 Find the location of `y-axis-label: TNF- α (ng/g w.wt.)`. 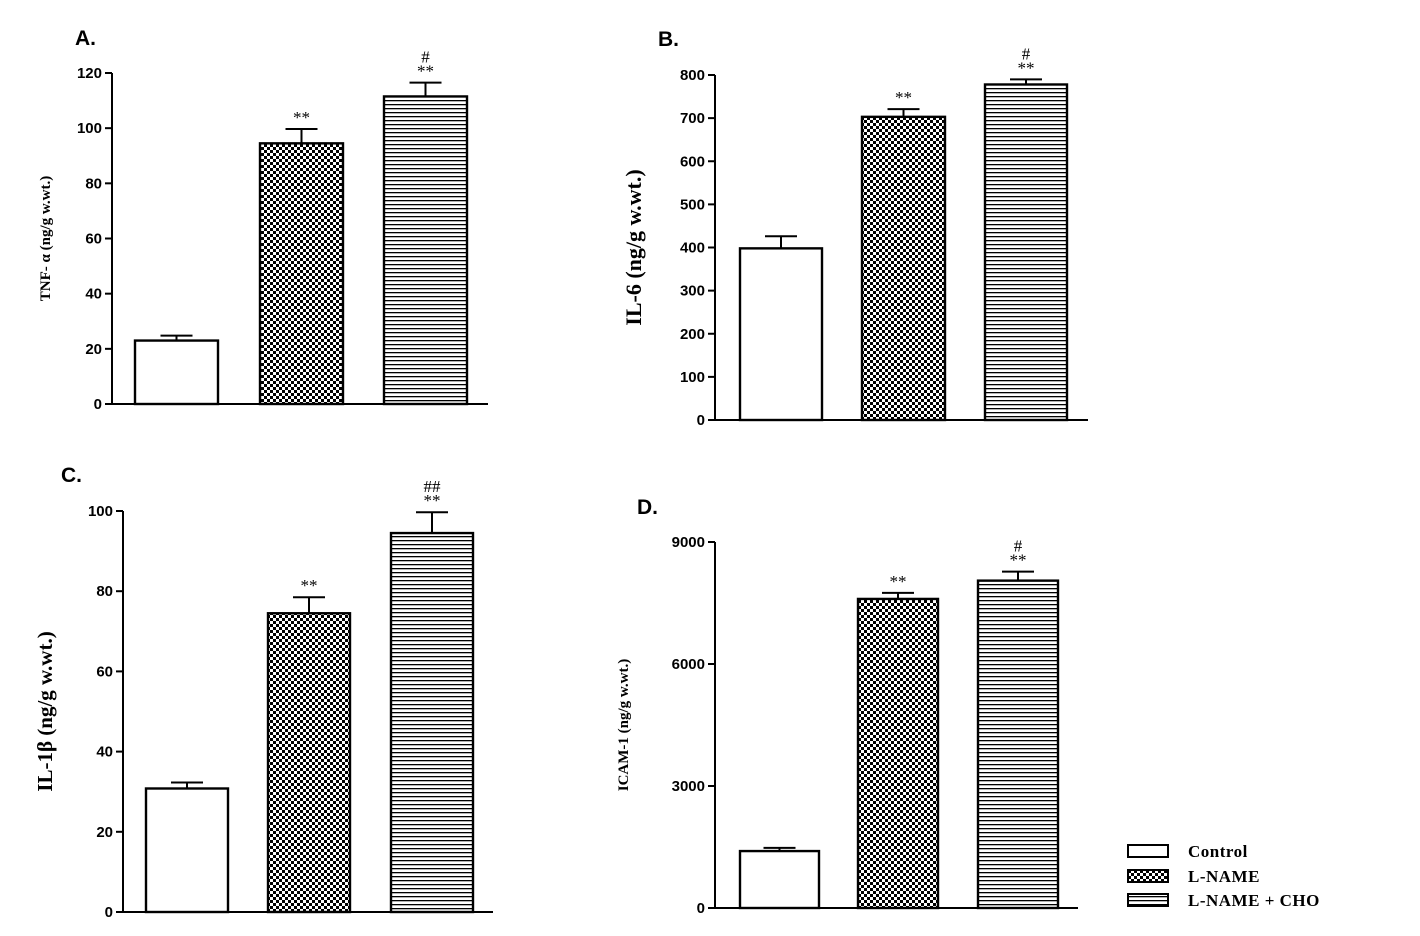

y-axis-label: TNF- α (ng/g w.wt.) is located at coordinates (46, 238).